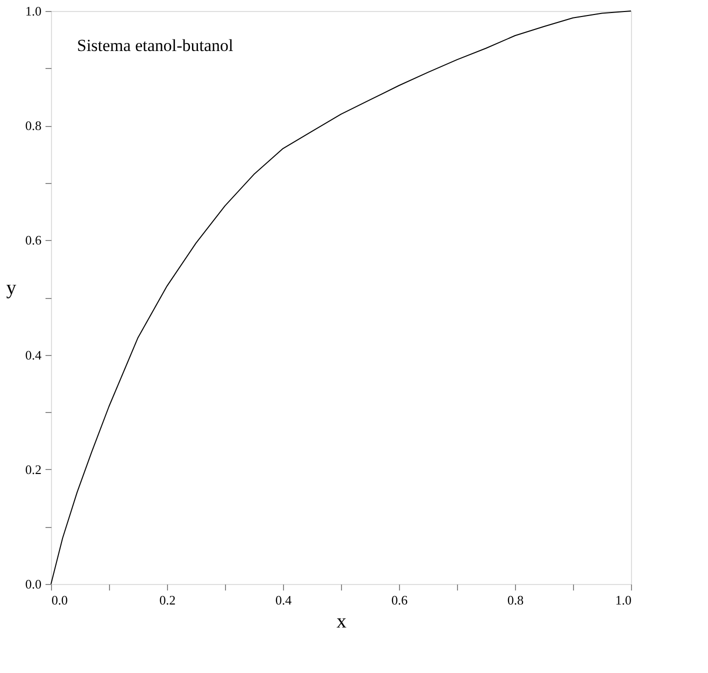 This screenshot has height=673, width=708. I want to click on y-tick-label: 0.4, so click(33, 354).